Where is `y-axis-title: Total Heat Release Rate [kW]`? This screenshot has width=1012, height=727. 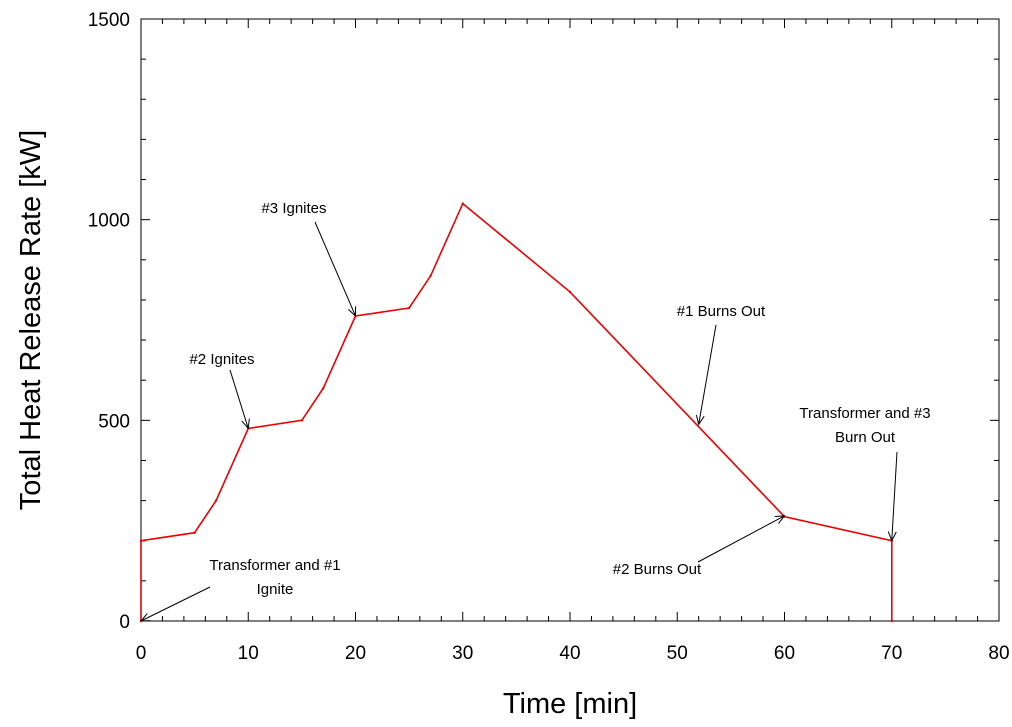
y-axis-title: Total Heat Release Rate [kW] is located at coordinates (31, 320).